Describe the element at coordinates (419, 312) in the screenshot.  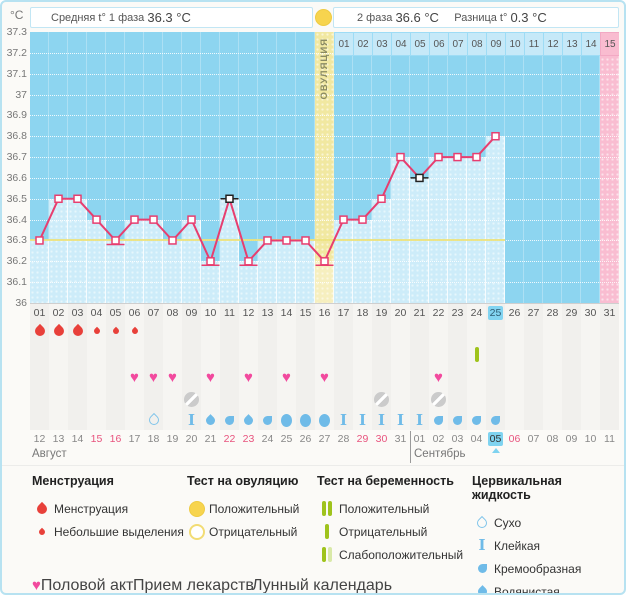
I see `cycle-day-21: 21` at that location.